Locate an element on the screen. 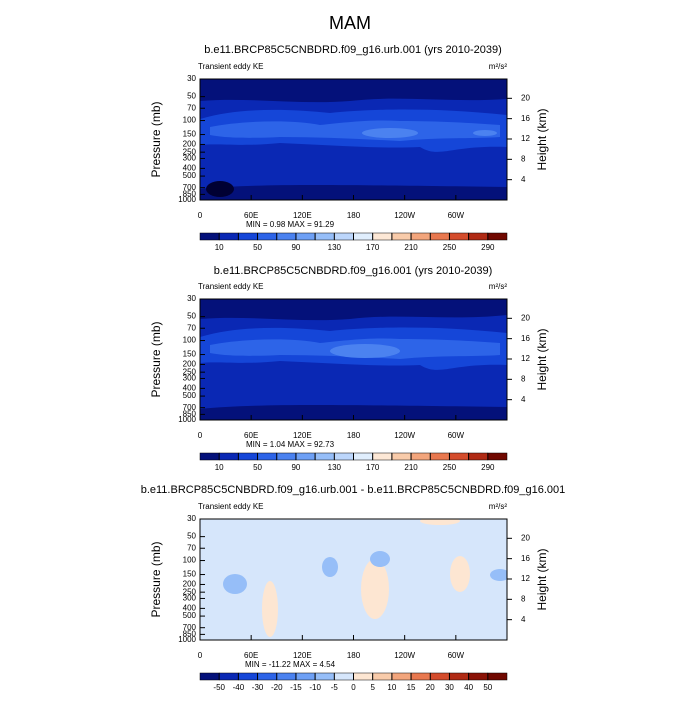  x-tick-label: 0 is located at coordinates (200, 655).